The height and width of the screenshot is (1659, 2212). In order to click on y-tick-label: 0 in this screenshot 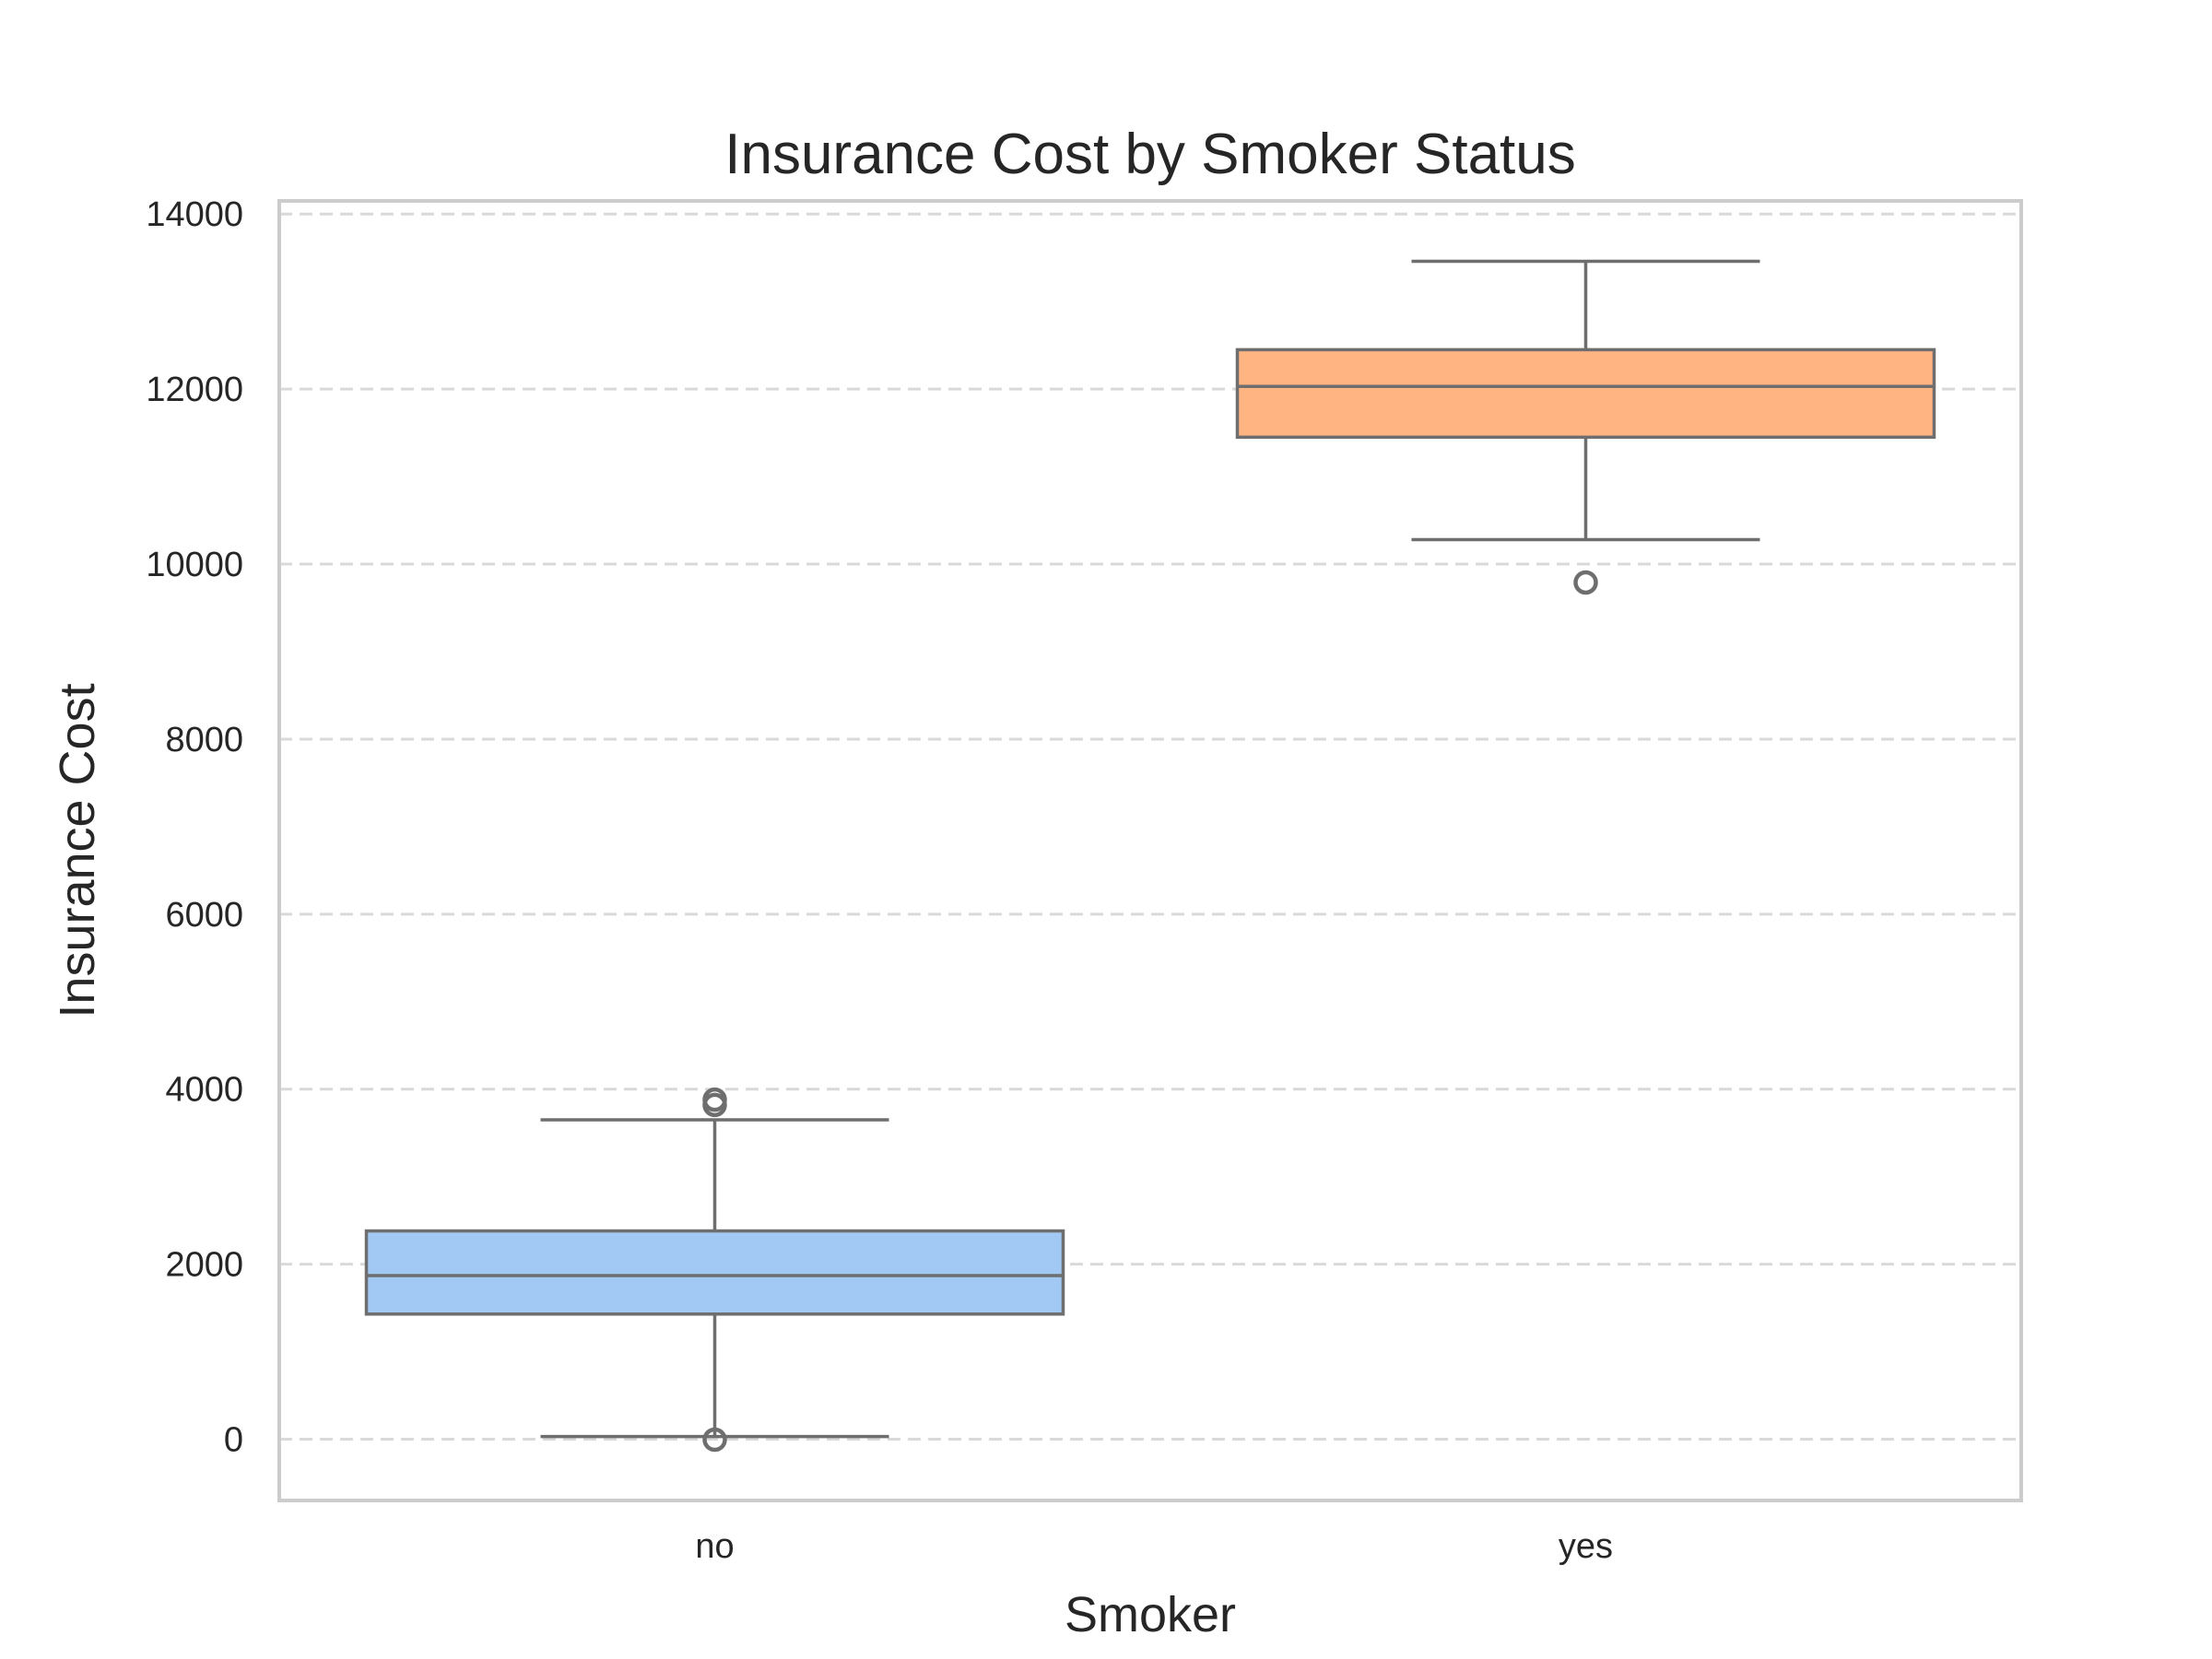, I will do `click(233, 1440)`.